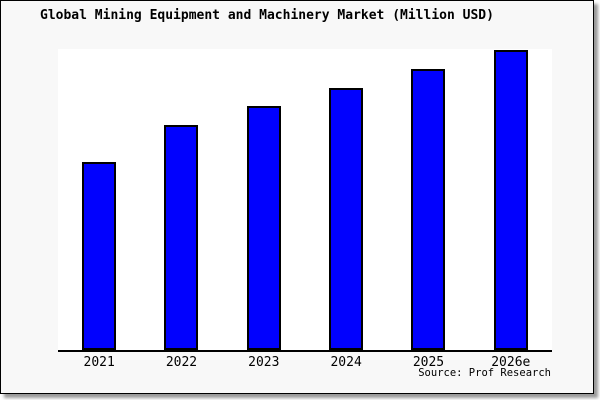 The height and width of the screenshot is (400, 600). I want to click on source-credit: Source: Prof Research, so click(484, 373).